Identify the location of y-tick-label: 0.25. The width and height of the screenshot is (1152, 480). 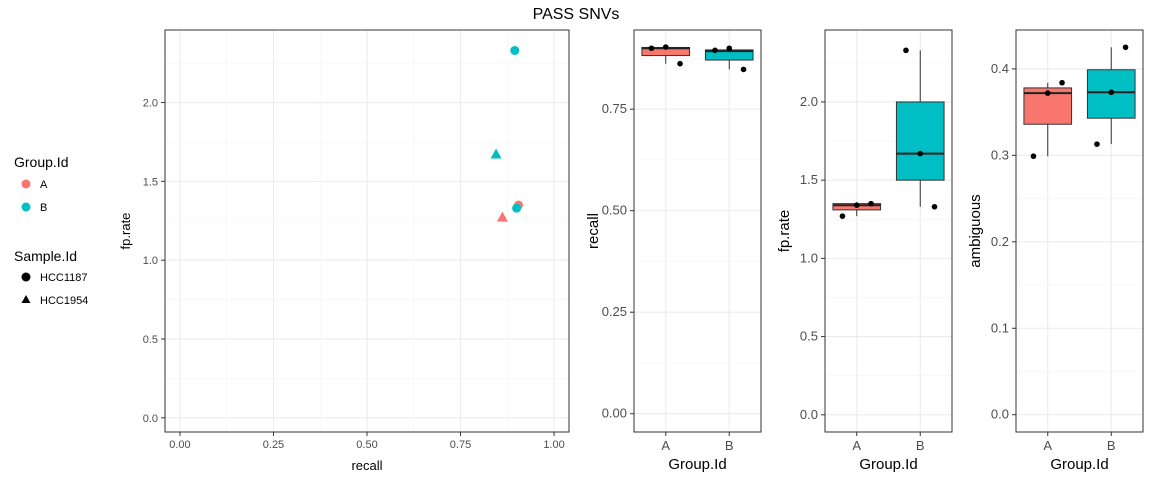
(614, 311).